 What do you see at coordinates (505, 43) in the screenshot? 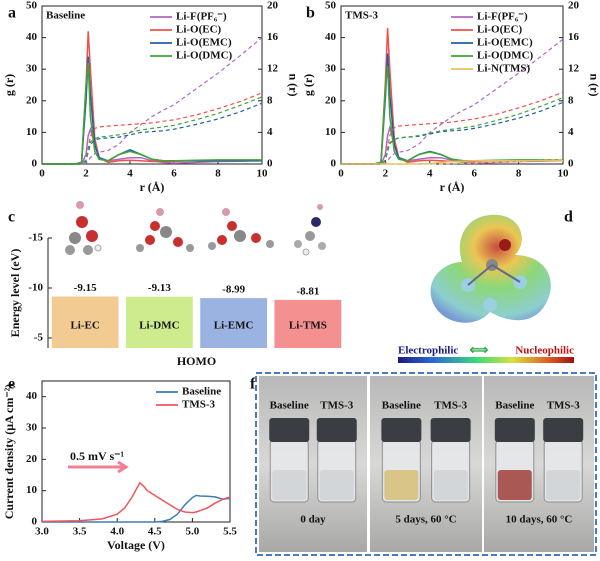
I see `legend-label: Li-O(EMC)` at bounding box center [505, 43].